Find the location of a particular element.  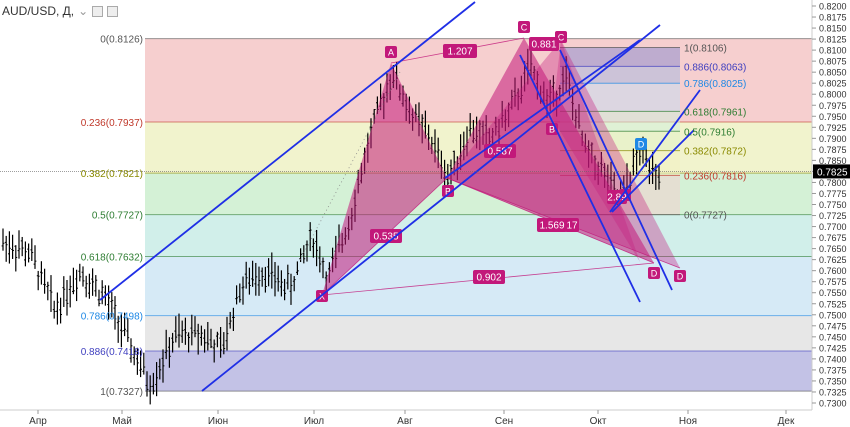

x-tick-label: Ноя is located at coordinates (688, 421).